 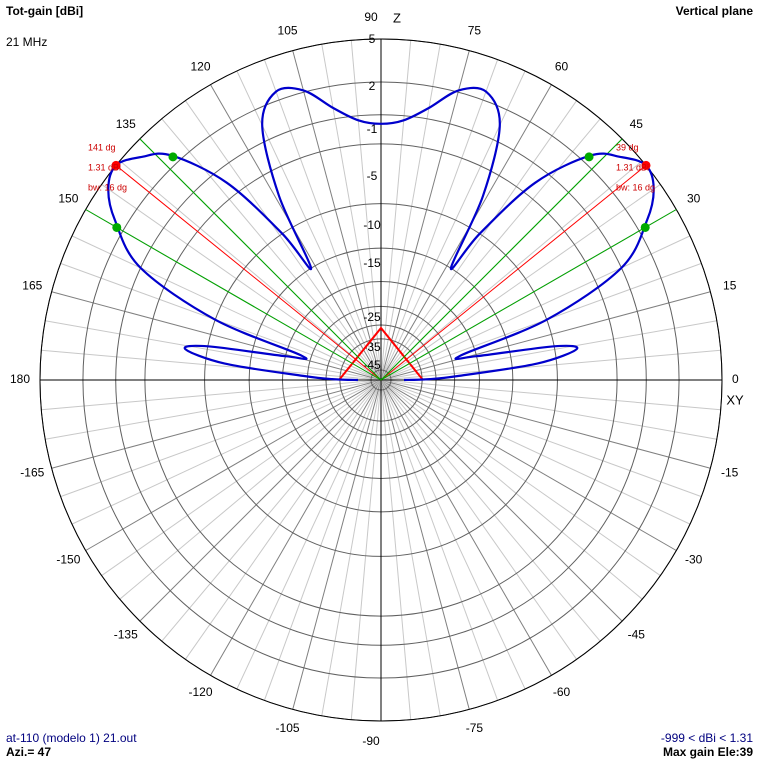 I want to click on beam-angle-label: 39 dg, so click(x=627, y=147).